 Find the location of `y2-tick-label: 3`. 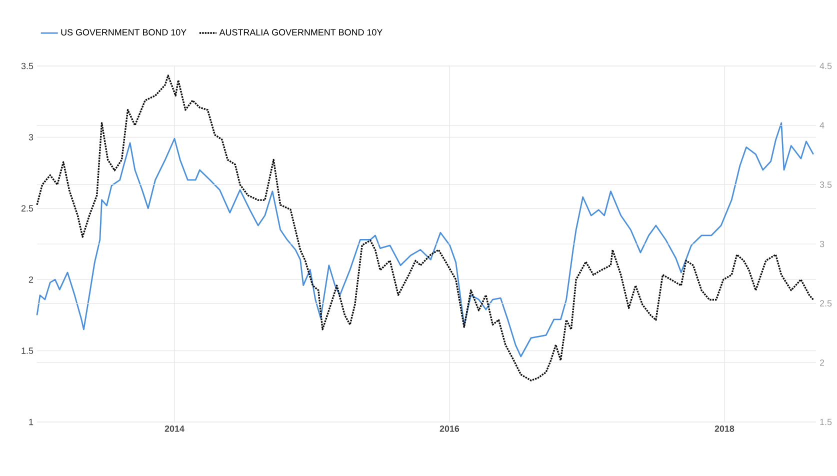

y2-tick-label: 3 is located at coordinates (822, 244).